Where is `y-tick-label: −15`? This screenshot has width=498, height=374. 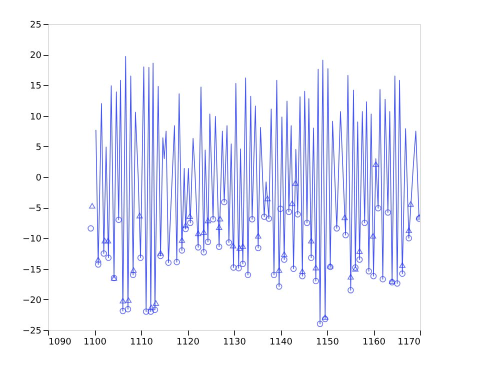
y-tick-label: −15 is located at coordinates (32, 270).